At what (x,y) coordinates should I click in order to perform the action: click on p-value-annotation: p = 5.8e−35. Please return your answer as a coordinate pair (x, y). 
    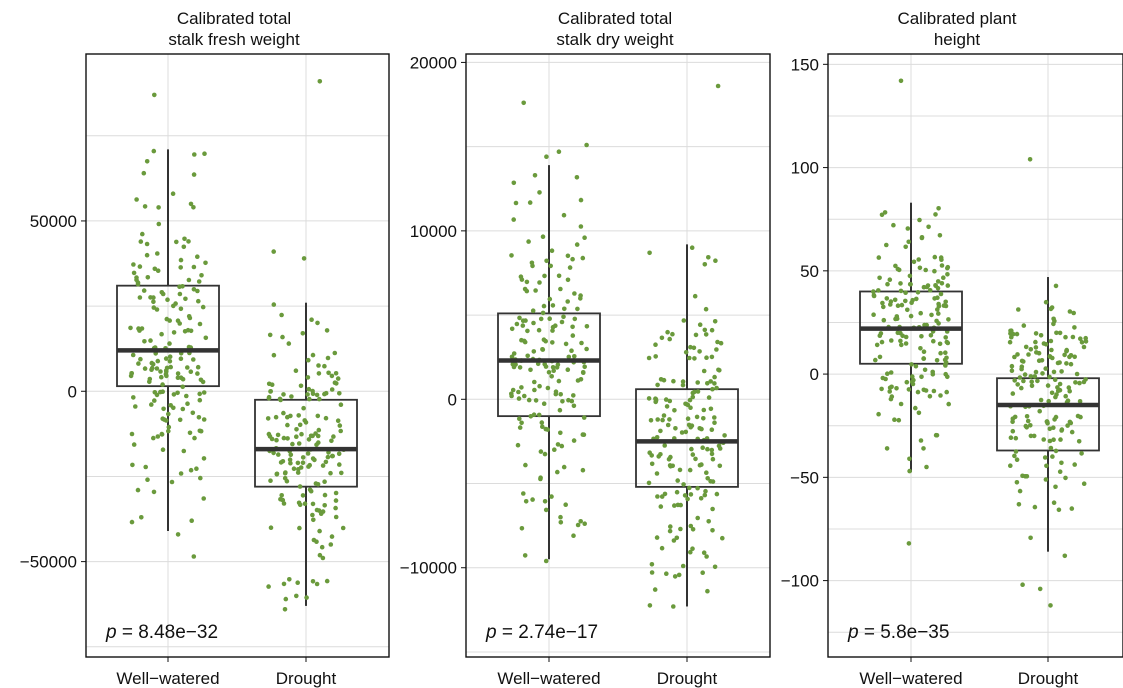
    Looking at the image, I should click on (898, 632).